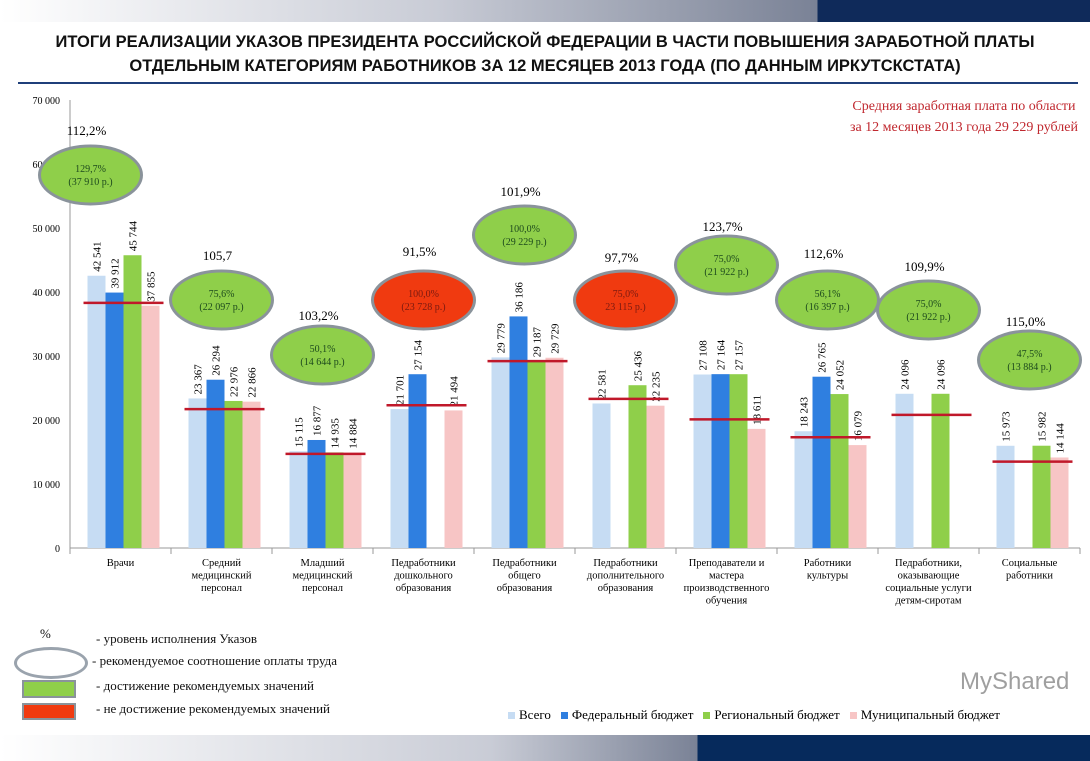 The width and height of the screenshot is (1090, 761). Describe the element at coordinates (727, 601) in the screenshot. I see `category-label: обучения` at that location.